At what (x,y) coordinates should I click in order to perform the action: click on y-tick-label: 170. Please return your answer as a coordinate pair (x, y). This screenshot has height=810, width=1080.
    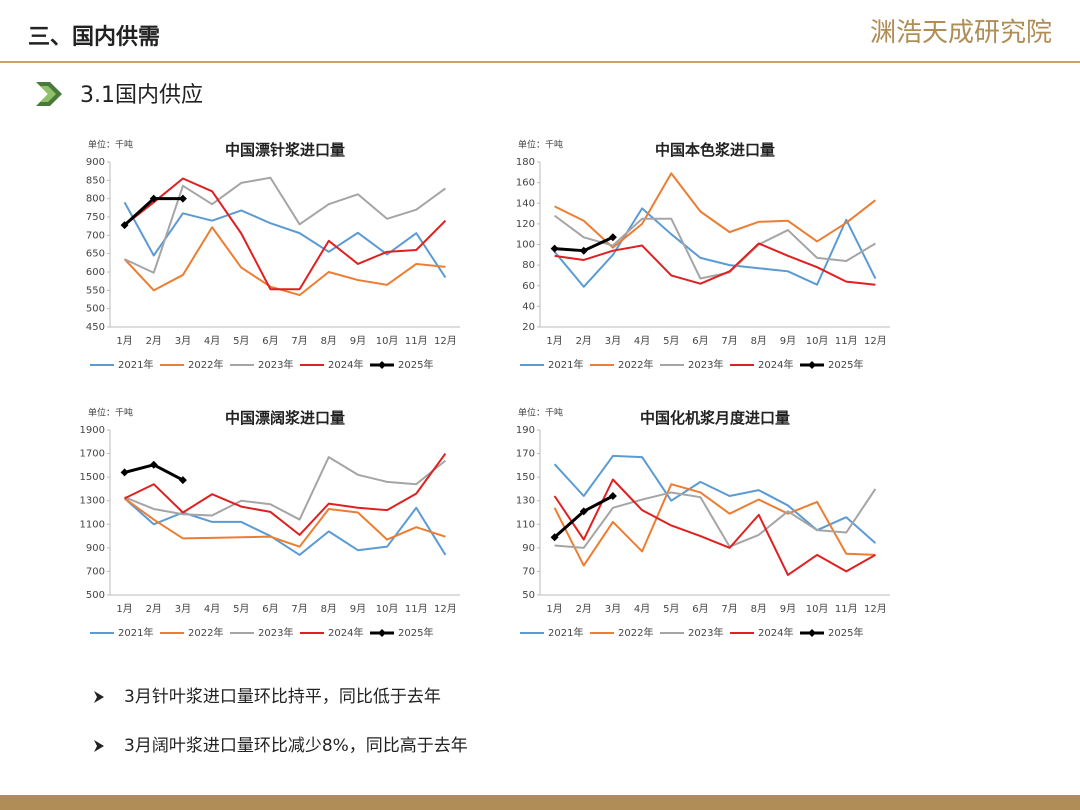
    Looking at the image, I should click on (525, 454).